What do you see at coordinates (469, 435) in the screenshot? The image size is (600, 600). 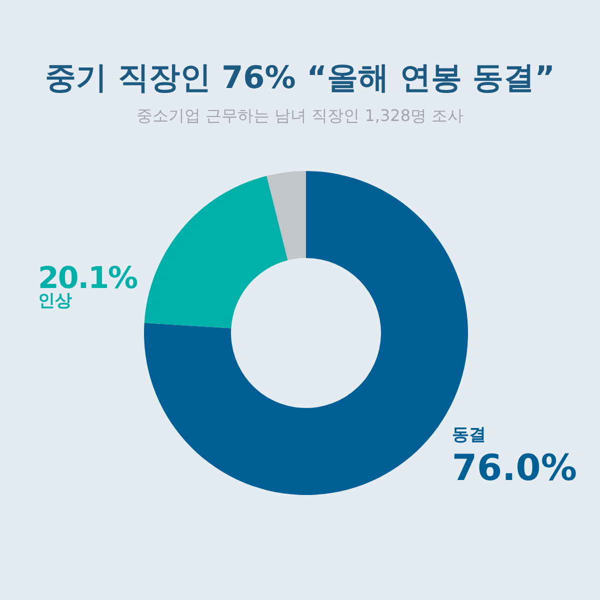 I see `slice-label: 동결` at bounding box center [469, 435].